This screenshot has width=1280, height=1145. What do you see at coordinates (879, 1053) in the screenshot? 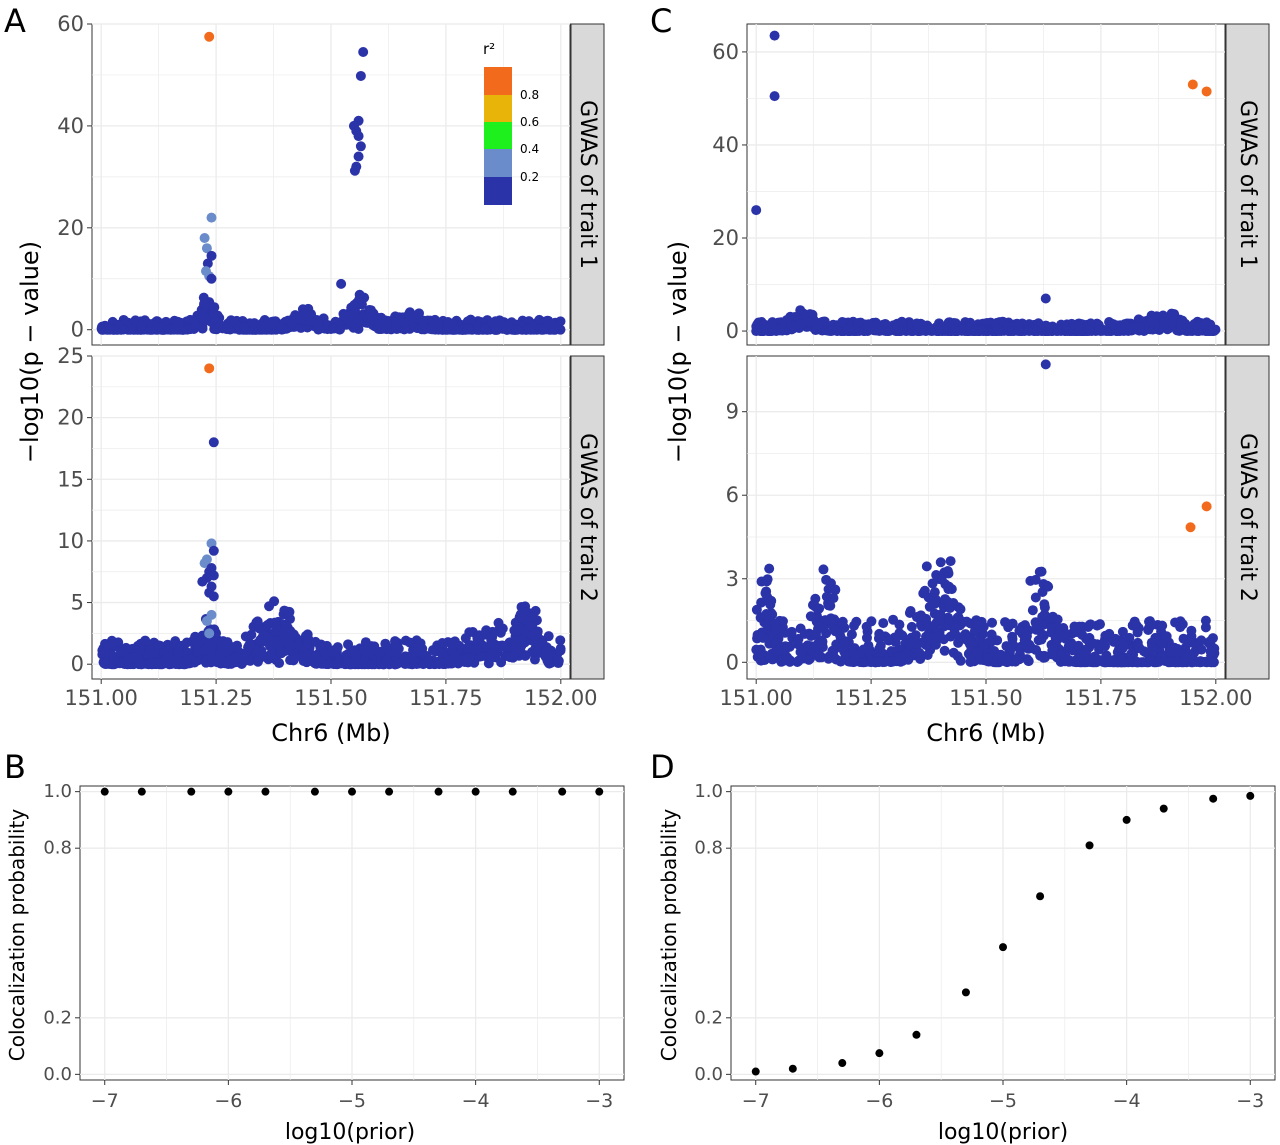
I see `panel-d-data-point` at bounding box center [879, 1053].